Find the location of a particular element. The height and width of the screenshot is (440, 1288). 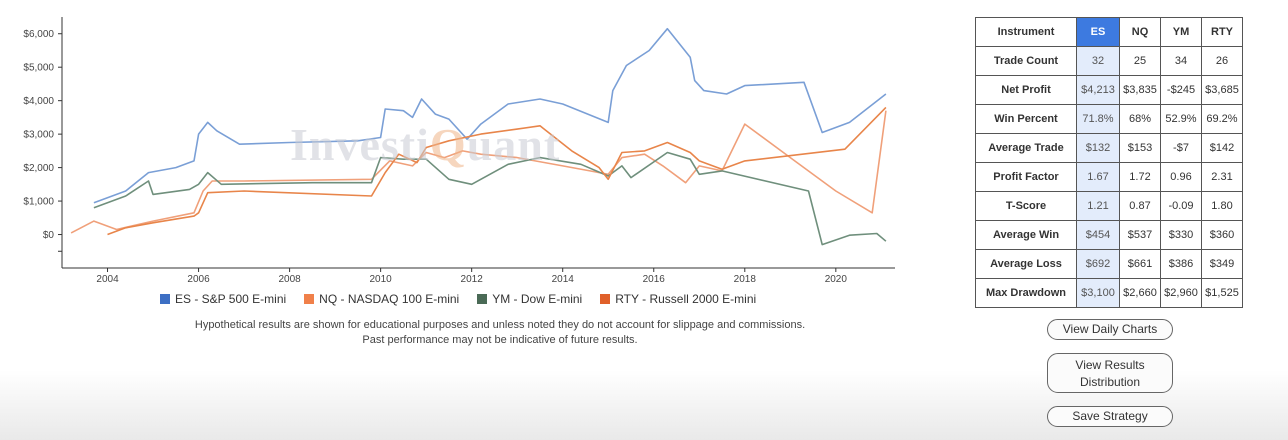

header-ym: YM is located at coordinates (1181, 32).